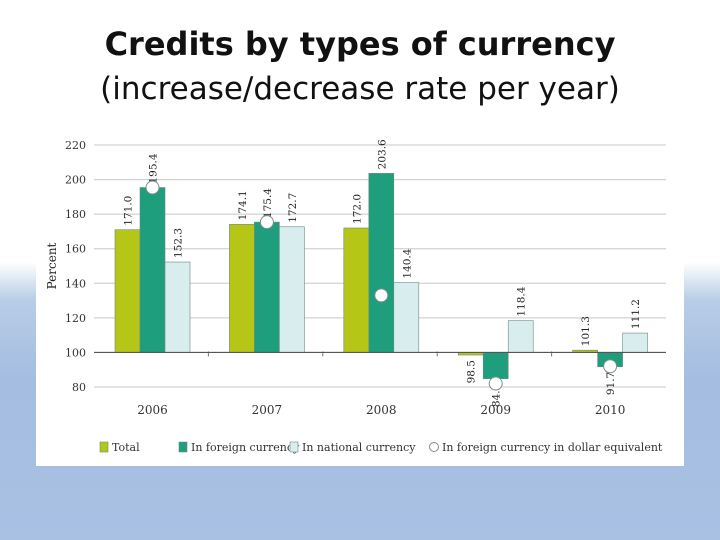  What do you see at coordinates (75, 249) in the screenshot?
I see `y-tick-label: 160` at bounding box center [75, 249].